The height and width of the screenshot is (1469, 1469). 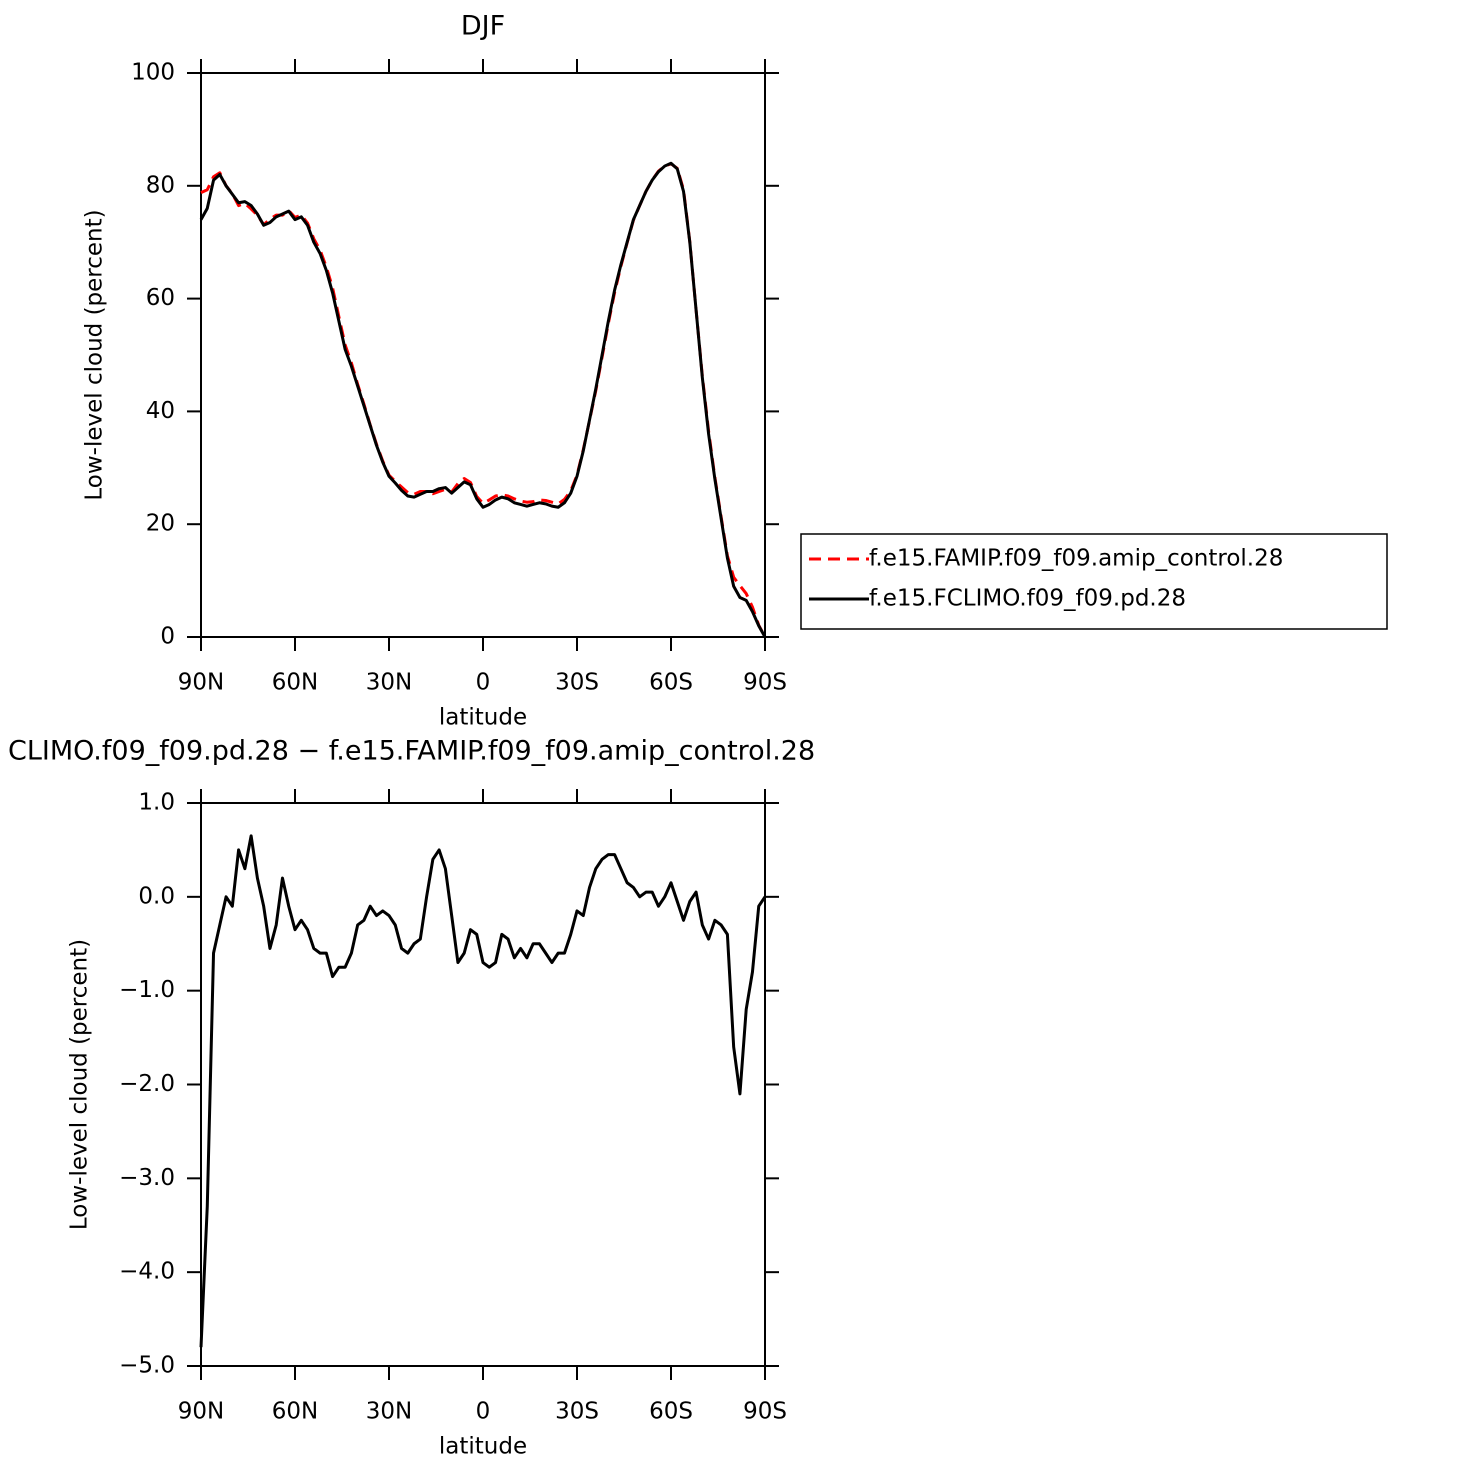 I want to click on y-tick-label: −4.0, so click(x=147, y=1272).